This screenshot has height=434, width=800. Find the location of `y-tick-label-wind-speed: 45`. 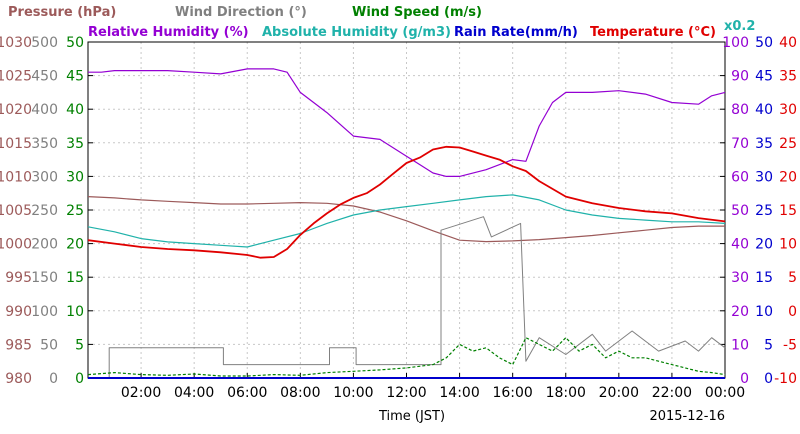

y-tick-label-wind-speed: 45 is located at coordinates (75, 77).